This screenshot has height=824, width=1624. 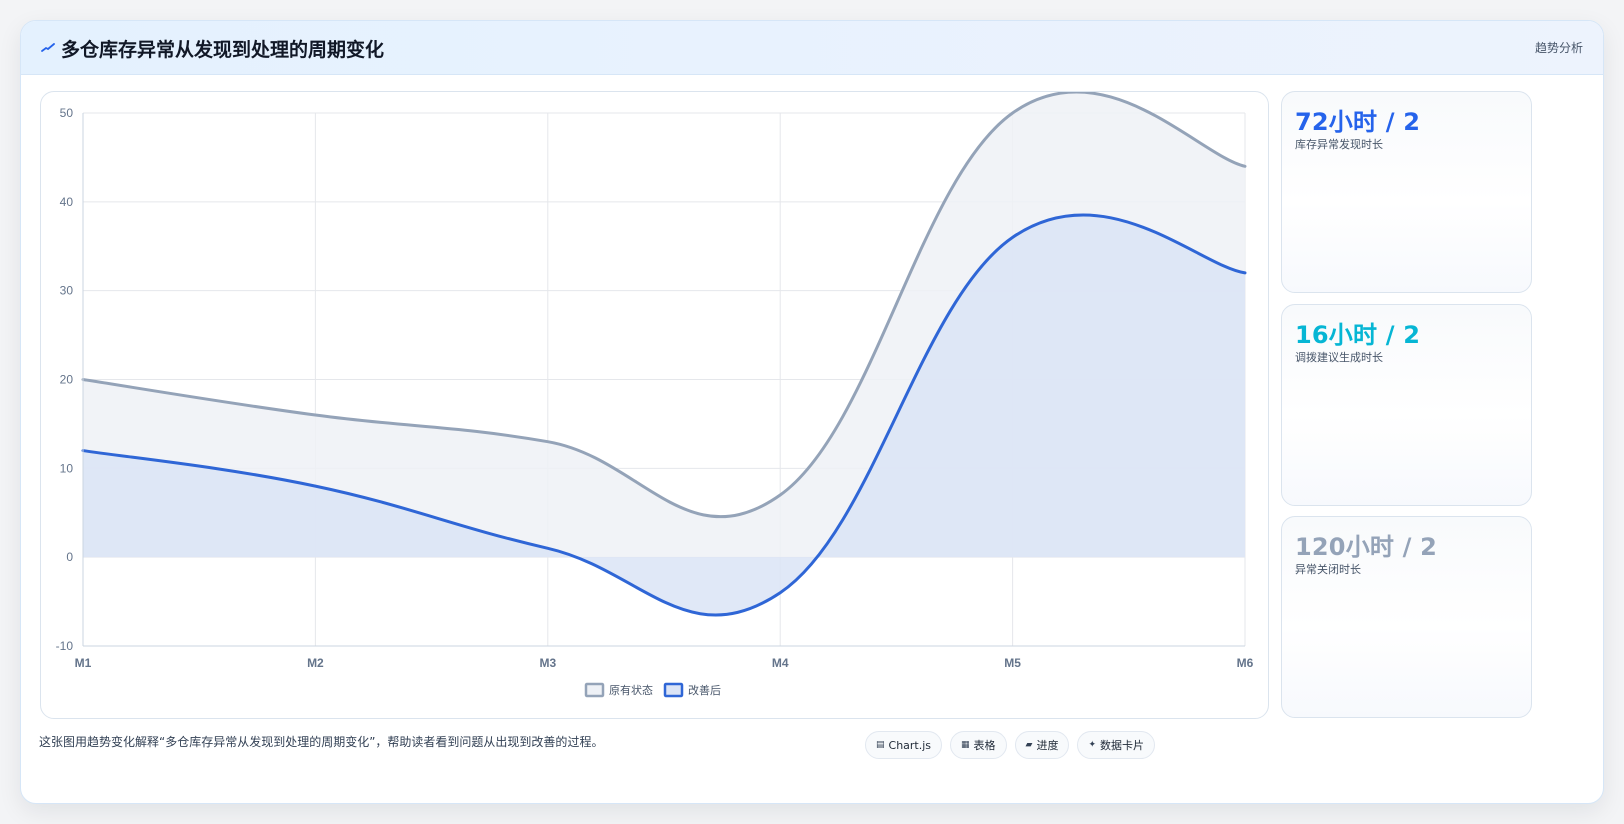 I want to click on x-tick-label: M1, so click(x=83, y=663).